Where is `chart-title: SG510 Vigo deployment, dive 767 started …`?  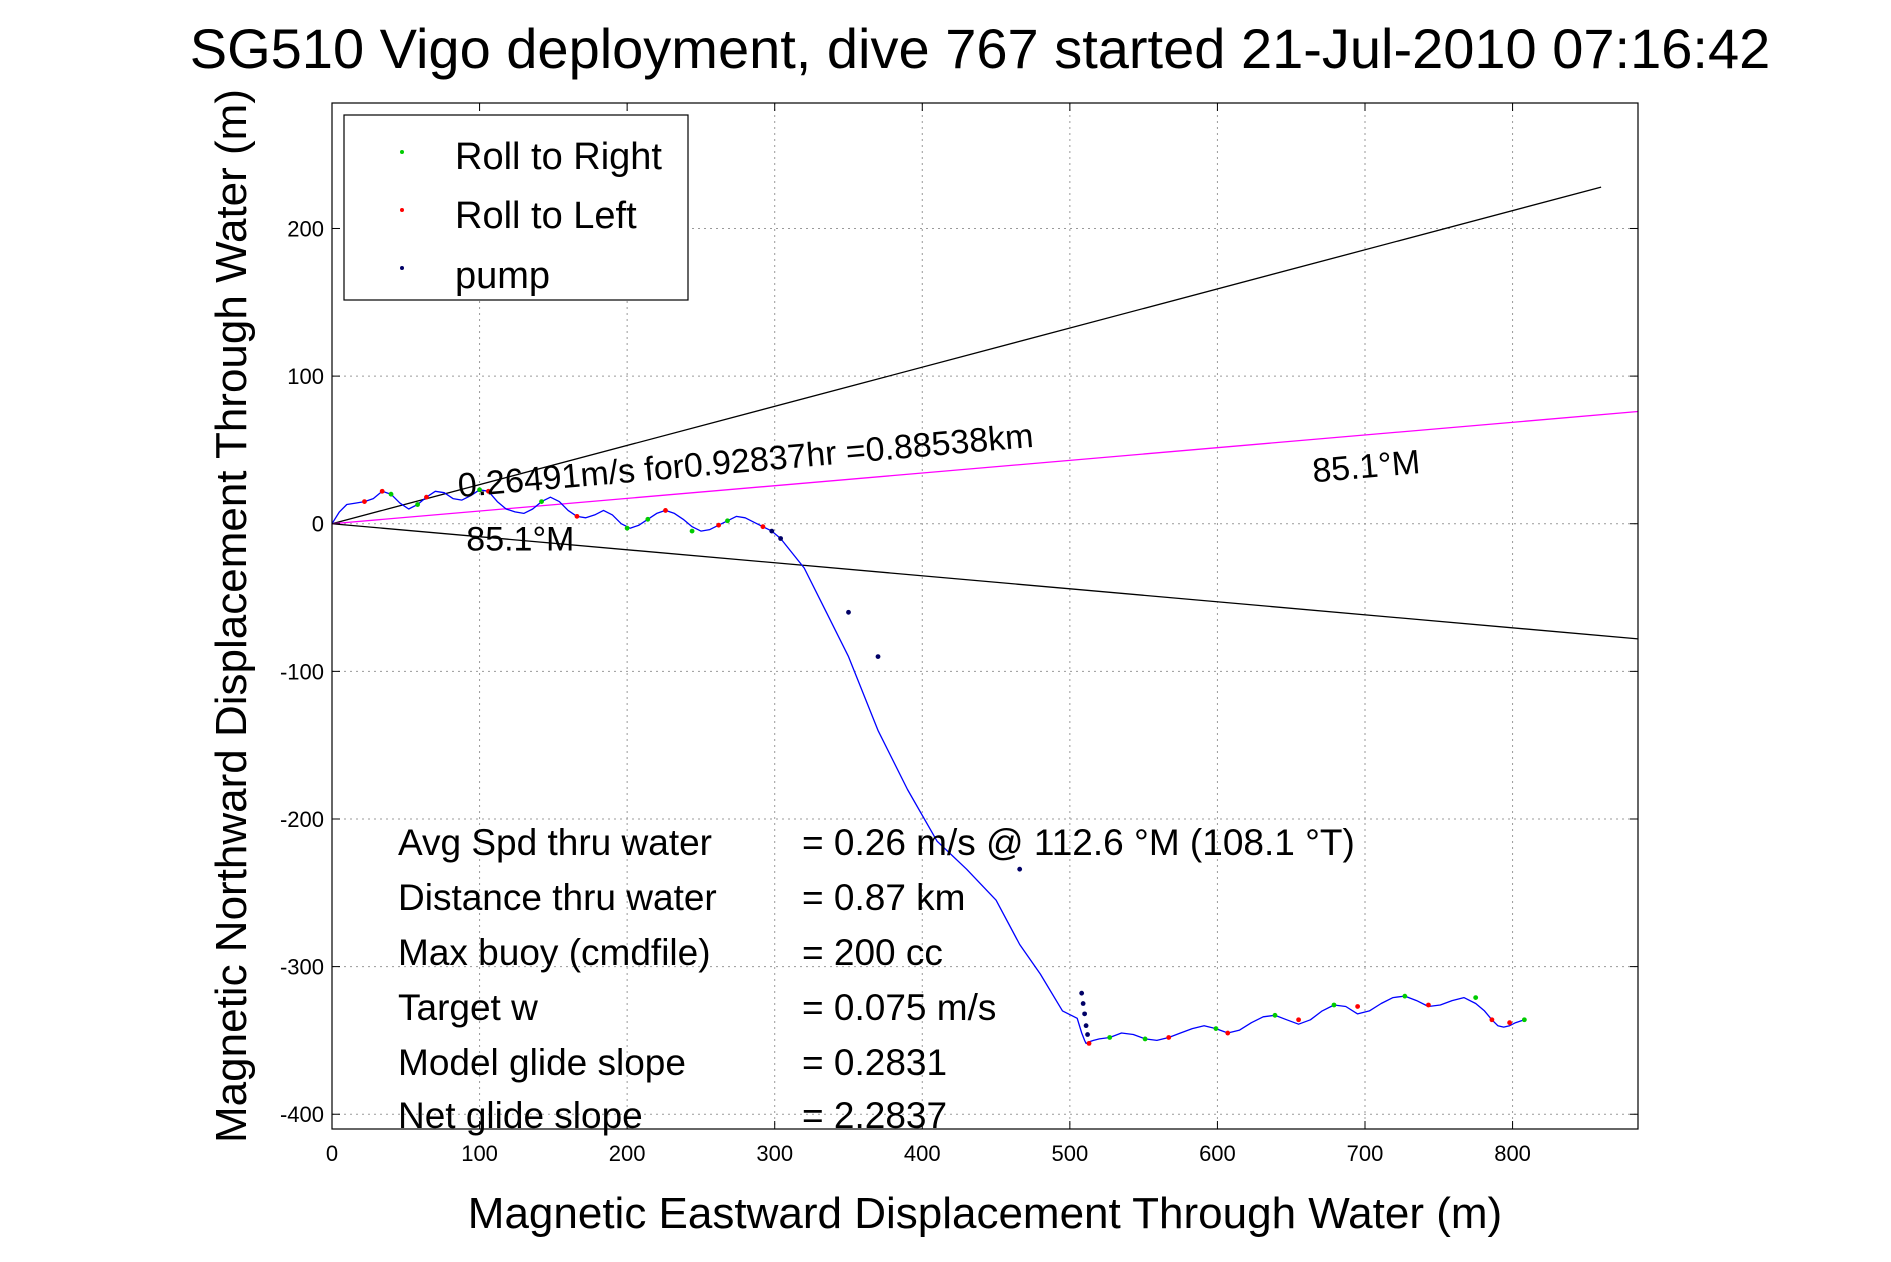 chart-title: SG510 Vigo deployment, dive 767 started … is located at coordinates (980, 48).